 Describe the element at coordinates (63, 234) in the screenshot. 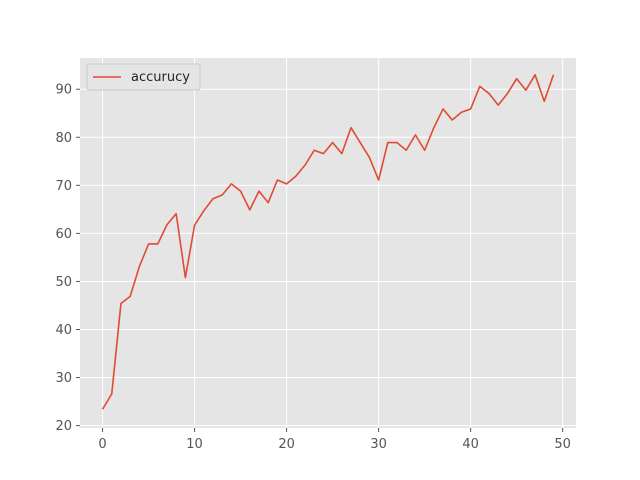

I see `y-tick-label: 60` at that location.